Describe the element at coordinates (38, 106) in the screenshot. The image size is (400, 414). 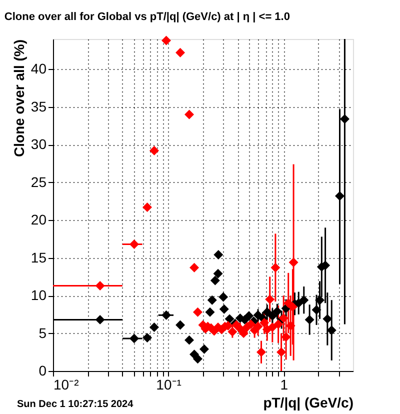
I see `y-tick-label: 35` at that location.